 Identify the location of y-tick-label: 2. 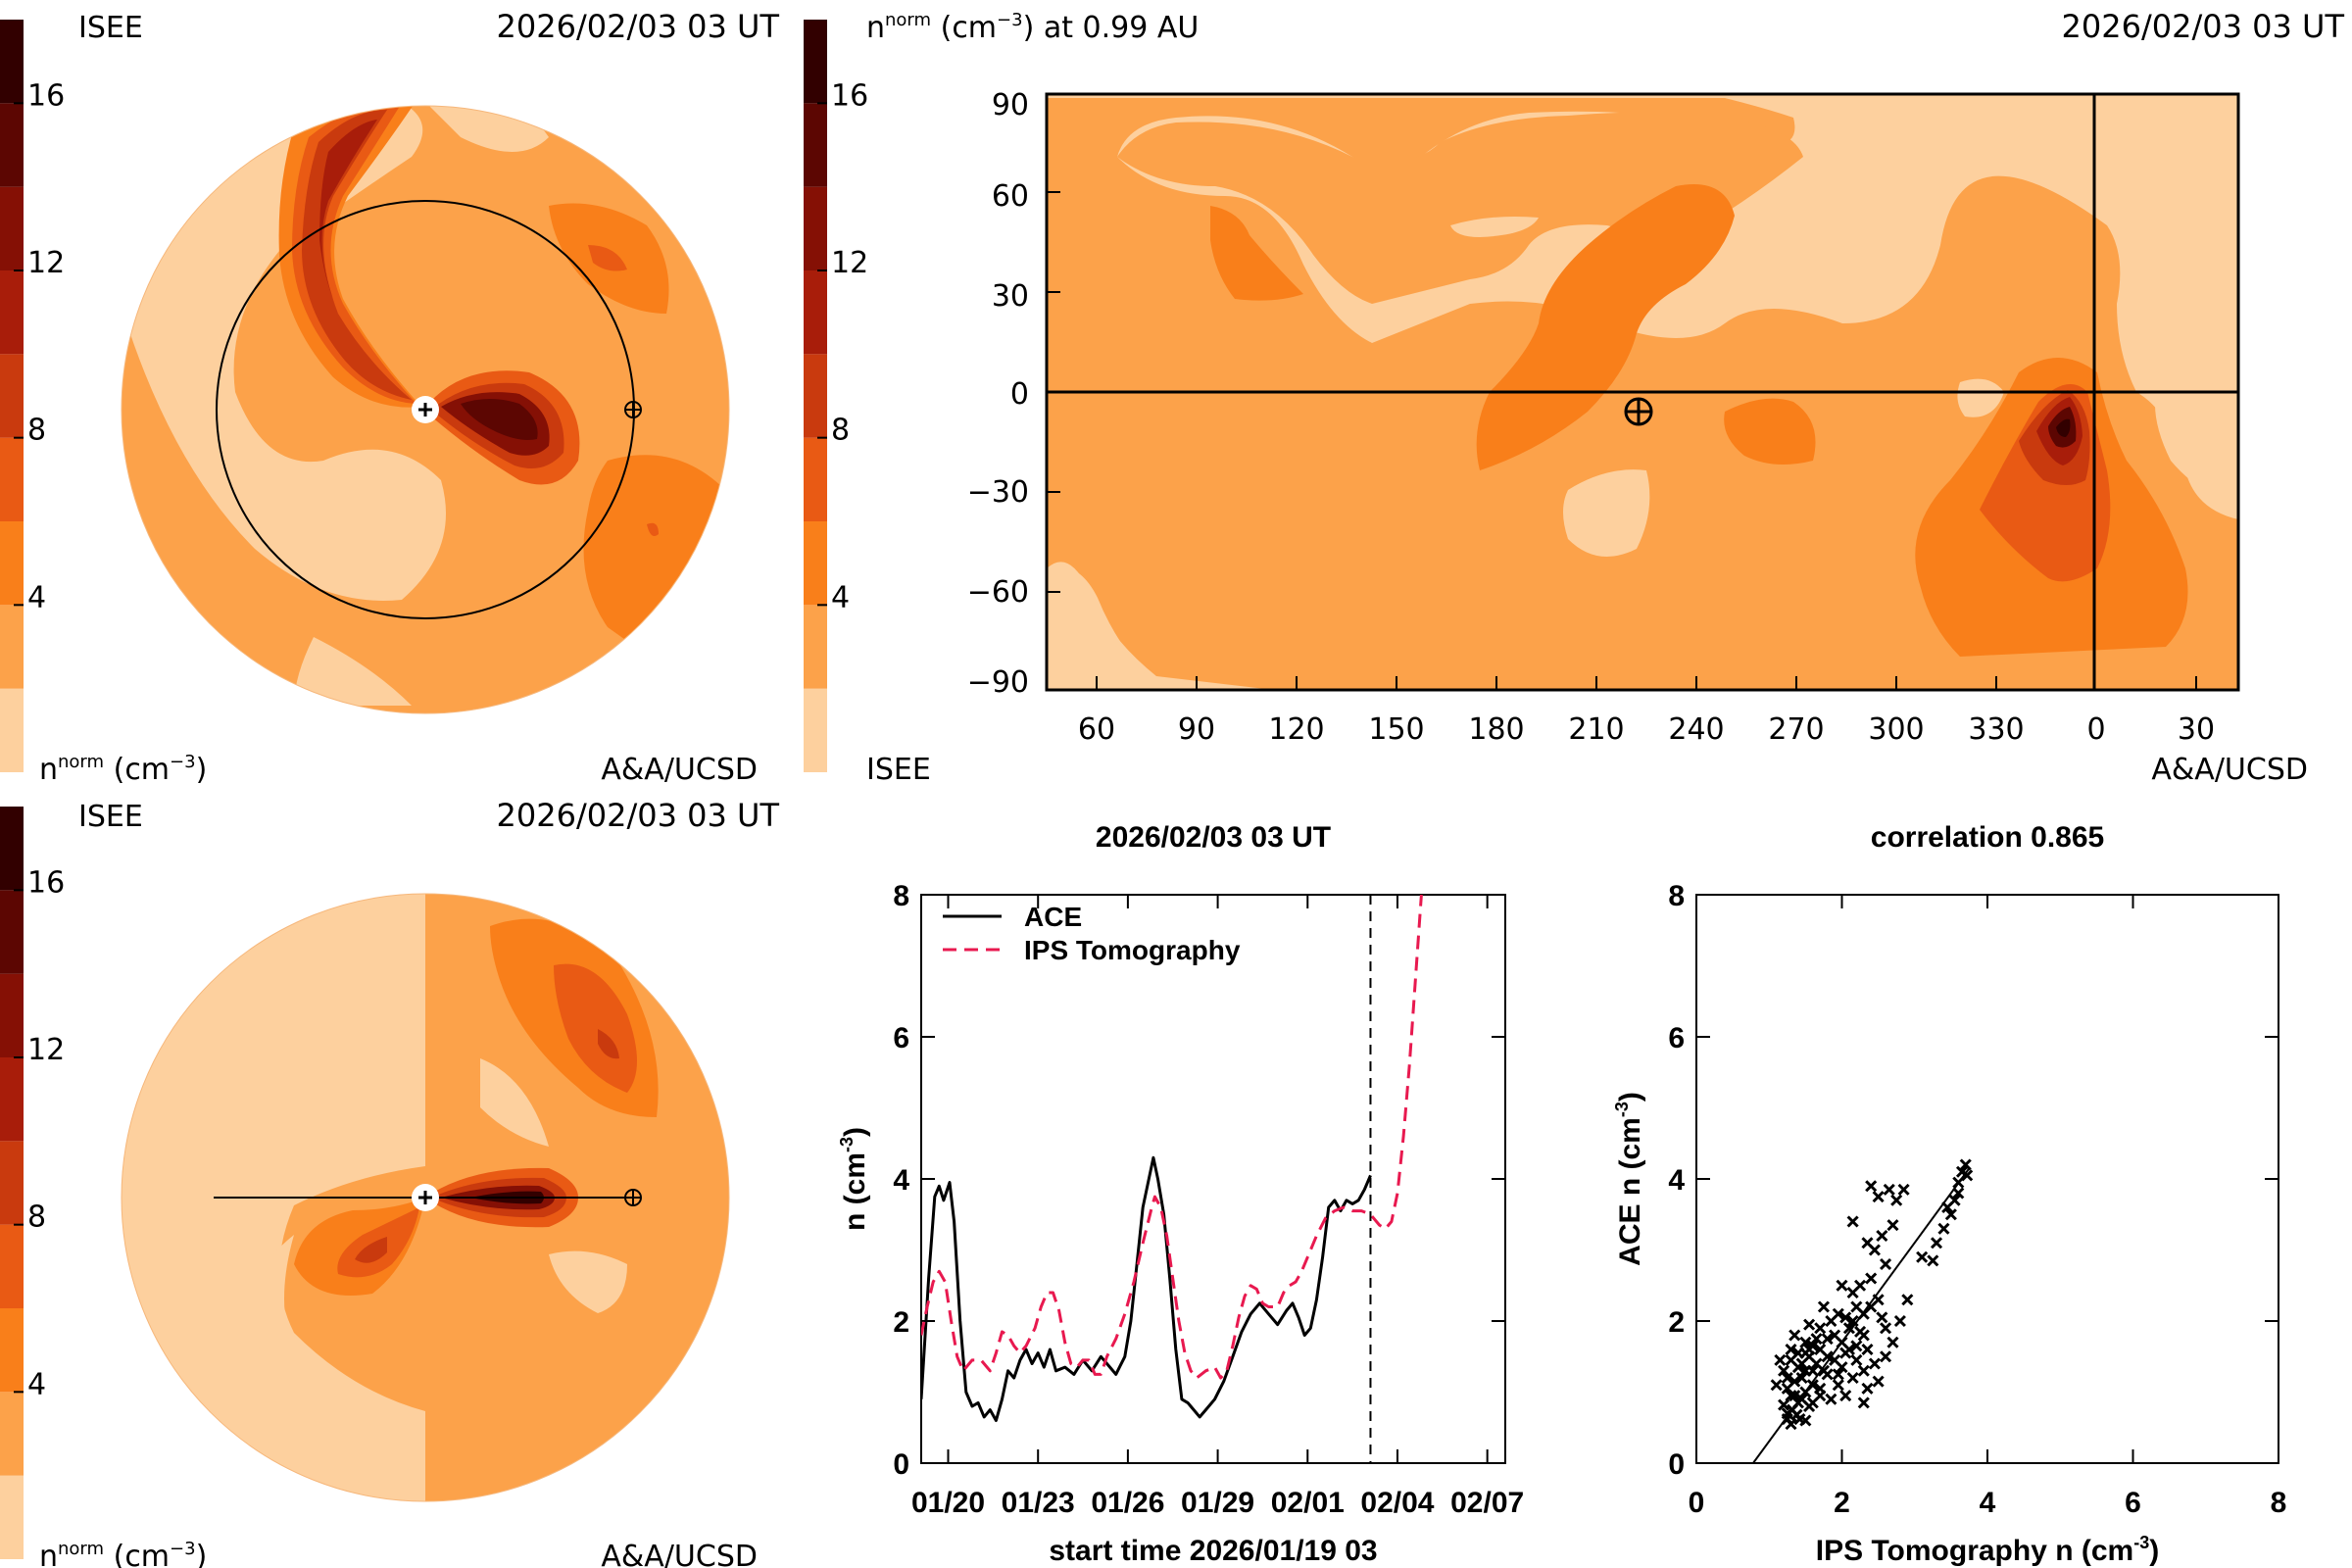
(901, 1322).